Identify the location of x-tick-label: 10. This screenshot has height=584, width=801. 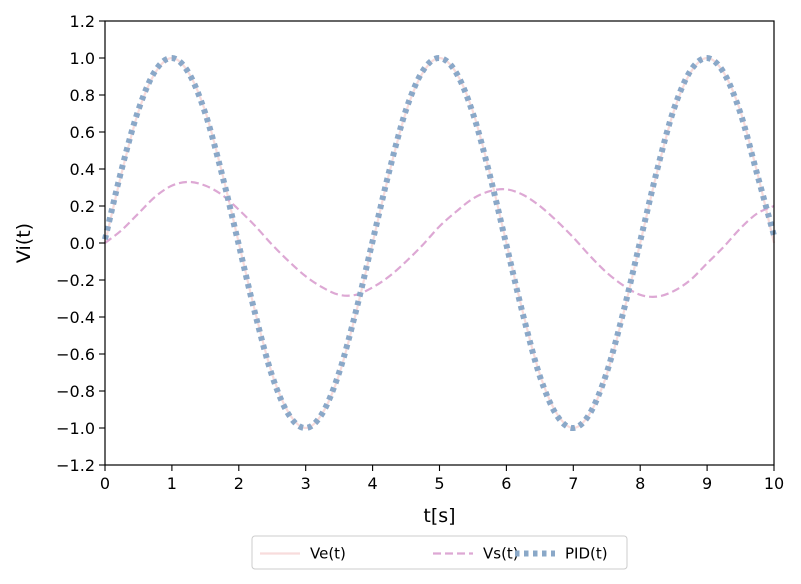
(774, 483).